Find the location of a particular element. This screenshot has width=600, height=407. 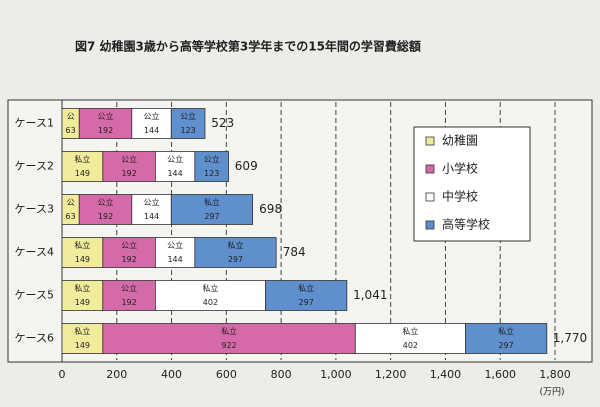

y-tick-label: ケース1 is located at coordinates (34, 123).